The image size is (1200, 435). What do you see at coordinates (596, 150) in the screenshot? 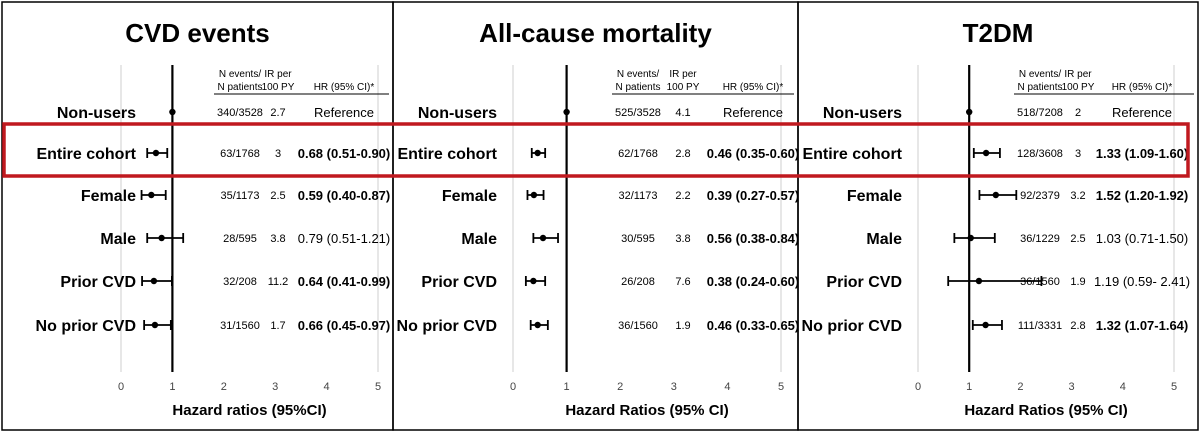
I see `highlight-row-box` at bounding box center [596, 150].